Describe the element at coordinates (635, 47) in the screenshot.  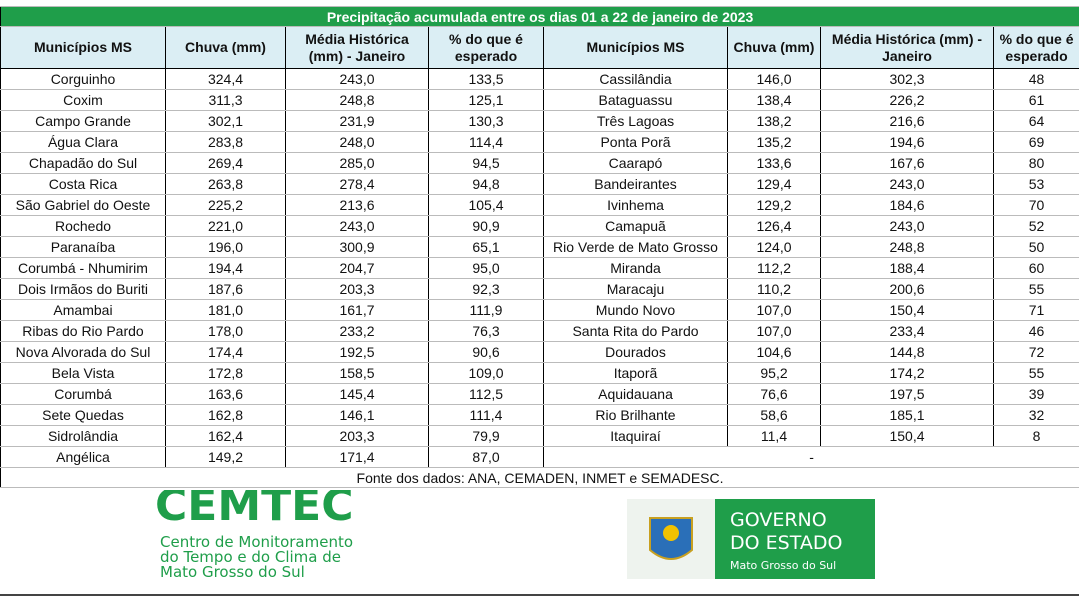
I see `column-header: Municípios MS` at that location.